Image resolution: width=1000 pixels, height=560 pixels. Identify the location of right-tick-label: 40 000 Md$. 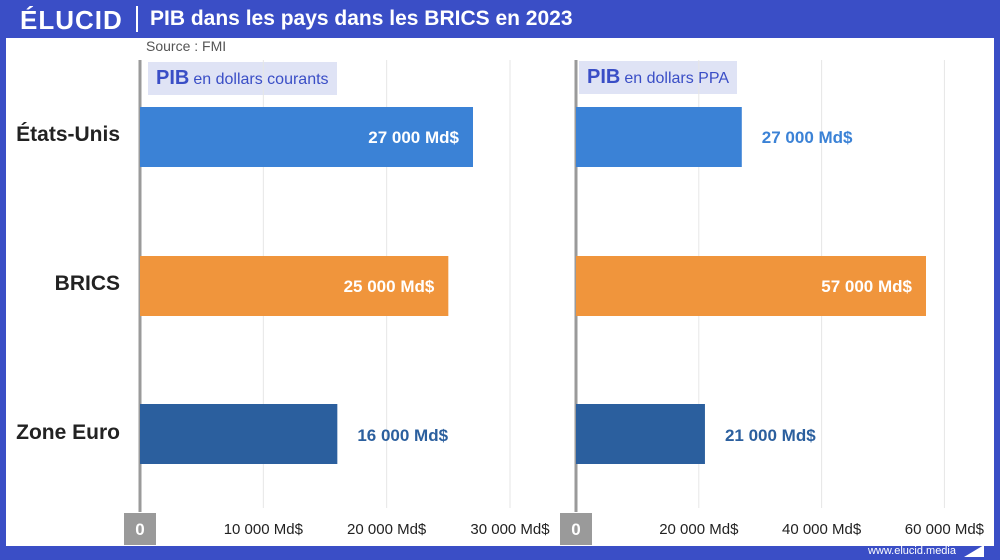
(822, 529).